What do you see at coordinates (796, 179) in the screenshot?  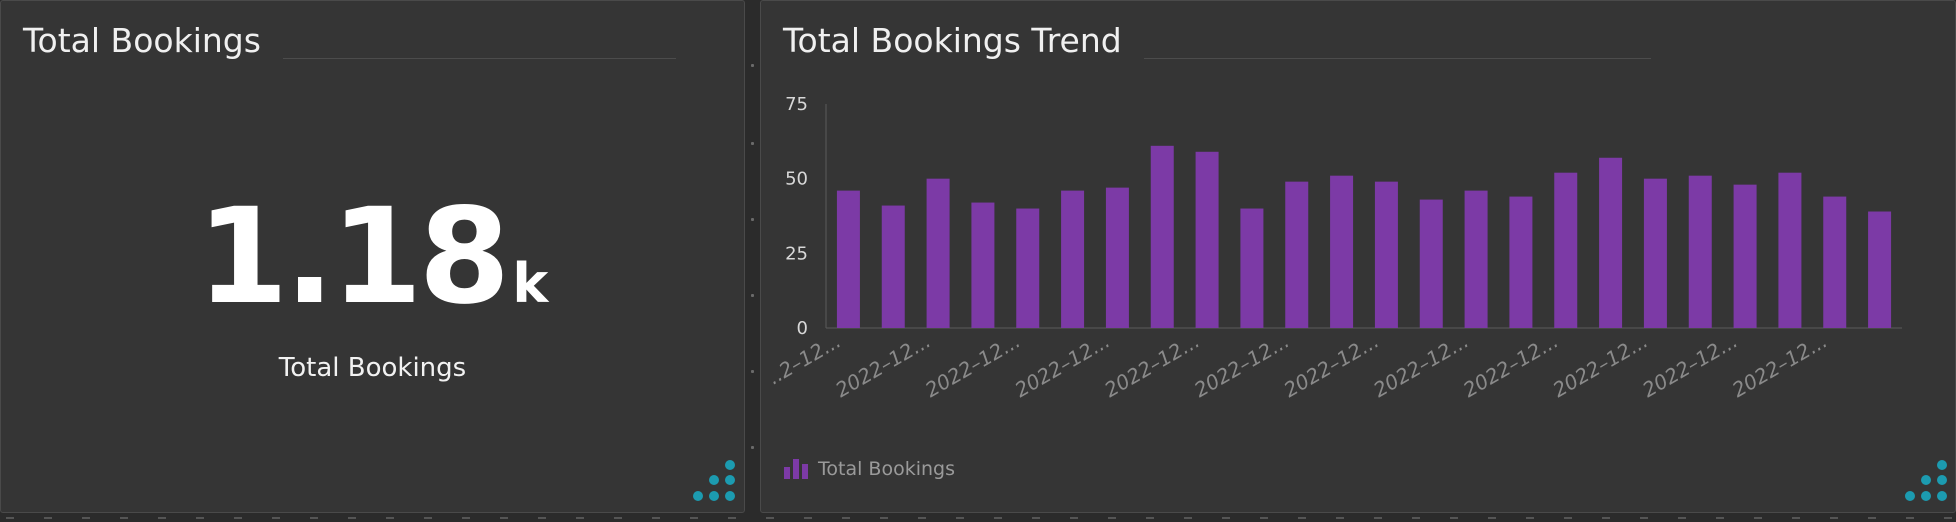 I see `y-tick-label: 50` at bounding box center [796, 179].